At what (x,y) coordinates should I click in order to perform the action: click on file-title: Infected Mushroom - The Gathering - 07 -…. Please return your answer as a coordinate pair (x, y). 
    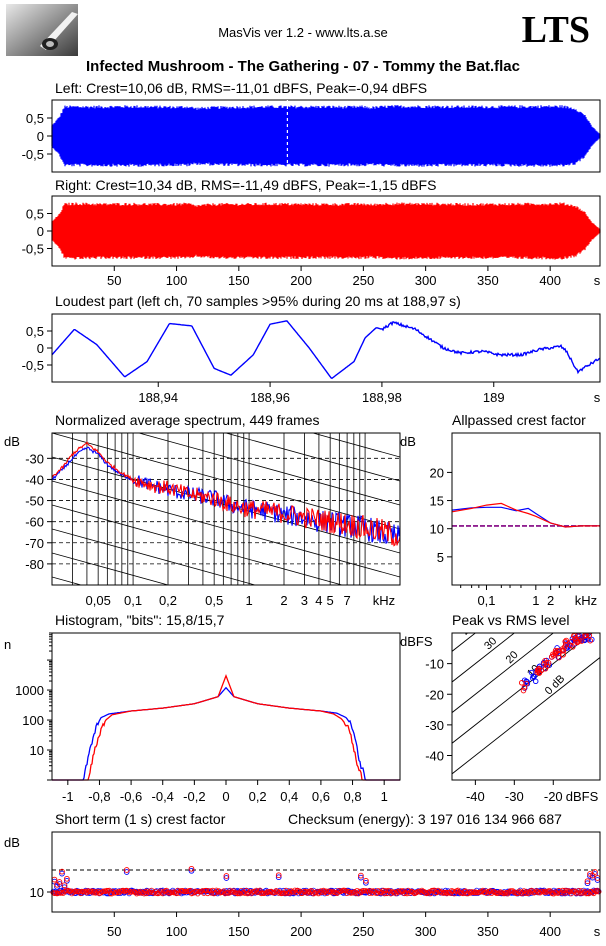
    Looking at the image, I should click on (303, 66).